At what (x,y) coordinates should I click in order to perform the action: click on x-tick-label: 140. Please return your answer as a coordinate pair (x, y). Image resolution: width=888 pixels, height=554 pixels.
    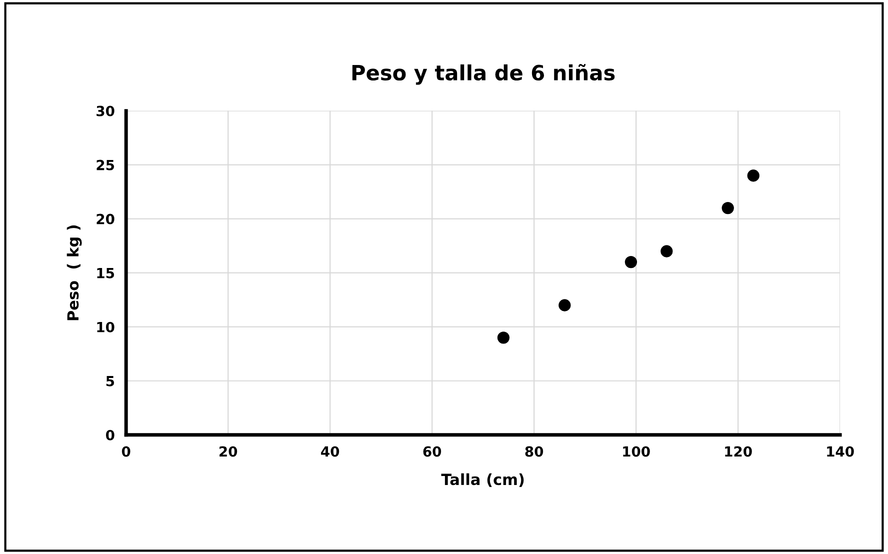
    Looking at the image, I should click on (840, 451).